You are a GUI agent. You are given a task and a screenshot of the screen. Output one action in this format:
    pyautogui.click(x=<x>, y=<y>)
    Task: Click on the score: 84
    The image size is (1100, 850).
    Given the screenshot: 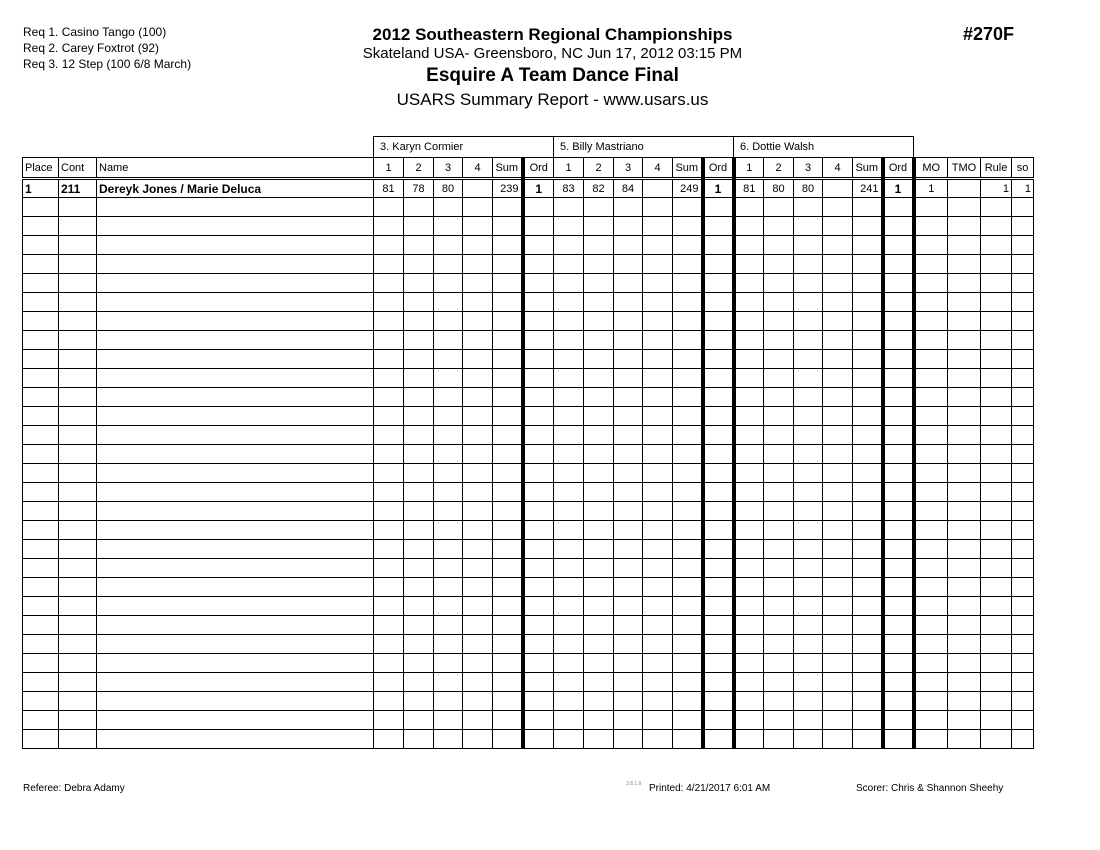 What is the action you would take?
    pyautogui.click(x=628, y=188)
    